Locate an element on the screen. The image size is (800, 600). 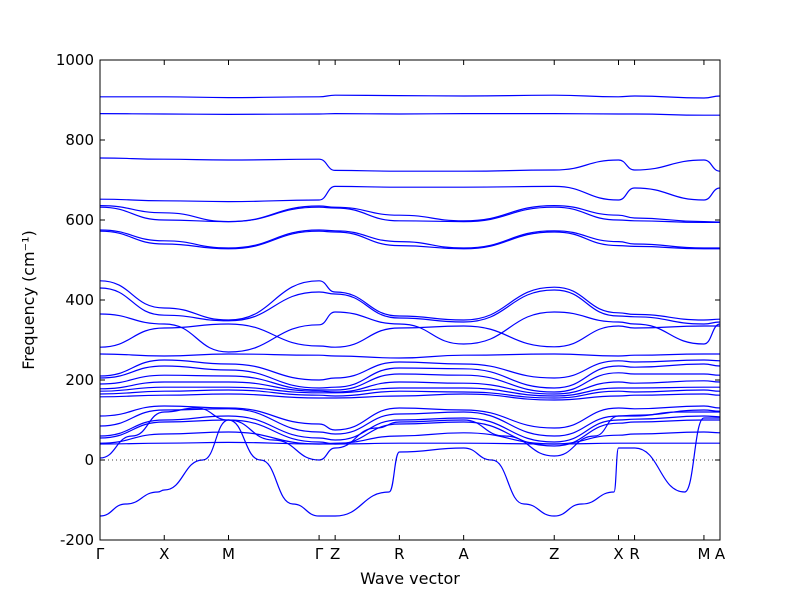
y-tick-label: 600 is located at coordinates (79, 220).